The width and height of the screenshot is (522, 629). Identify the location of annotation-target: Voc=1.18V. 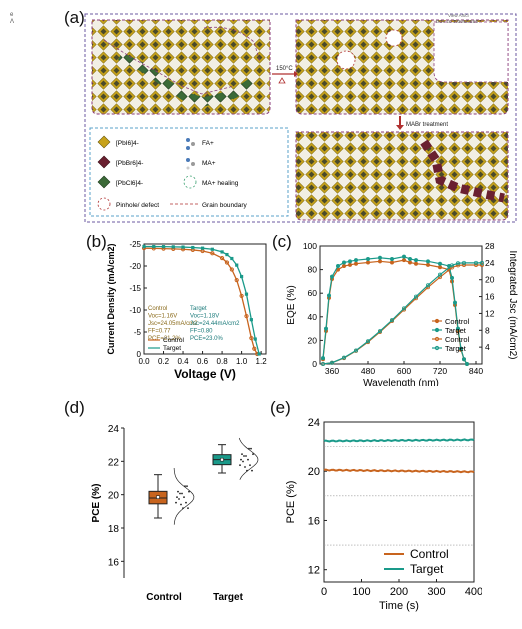
(204, 317).